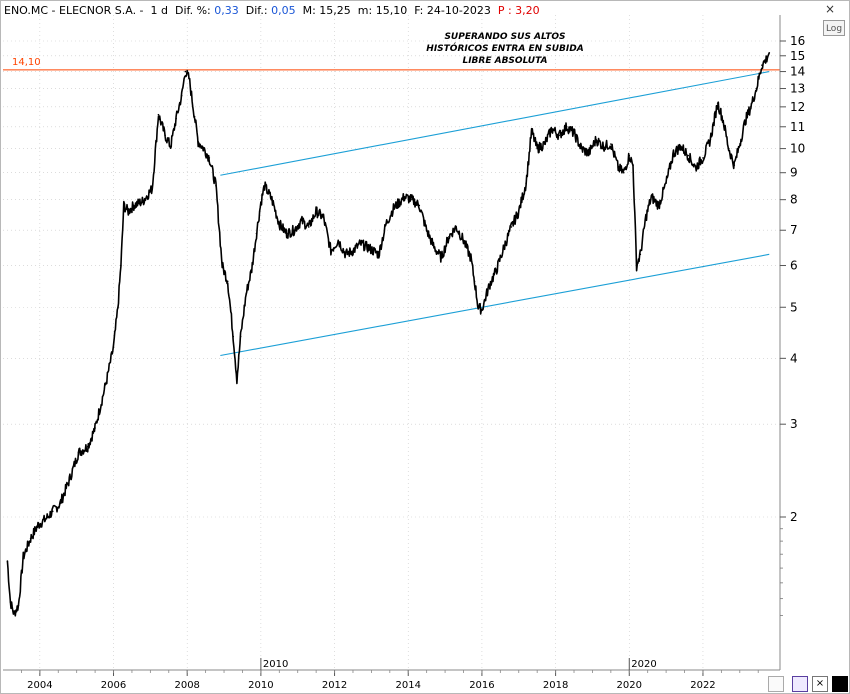 The image size is (850, 694). What do you see at coordinates (840, 684) in the screenshot?
I see `color-swatch-icon` at bounding box center [840, 684].